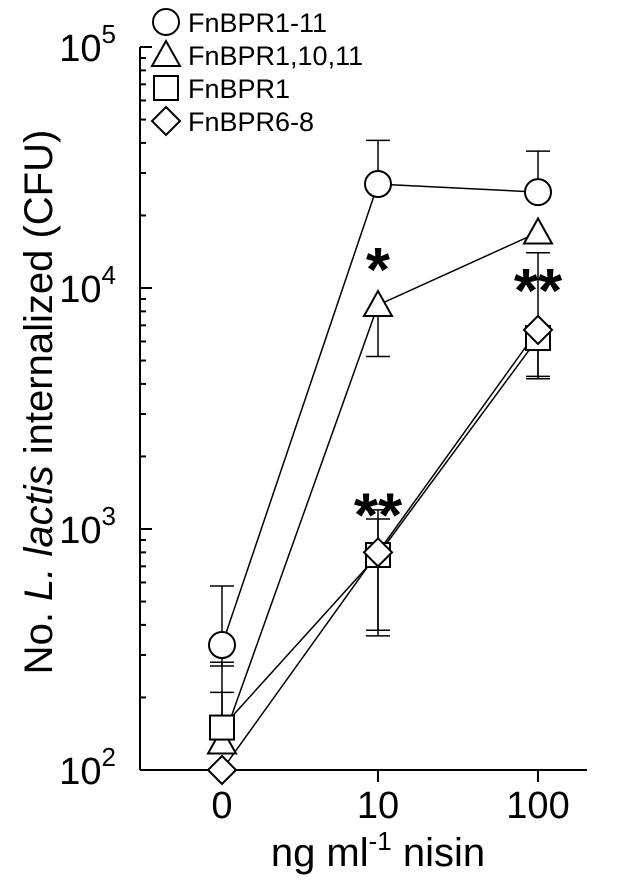  What do you see at coordinates (458, 393) in the screenshot?
I see `significance-annotations: *****` at bounding box center [458, 393].